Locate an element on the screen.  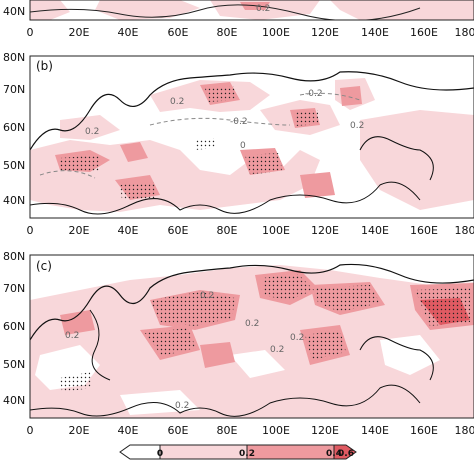
panel-b-contour-label-4: -0.2 is located at coordinates (314, 94).